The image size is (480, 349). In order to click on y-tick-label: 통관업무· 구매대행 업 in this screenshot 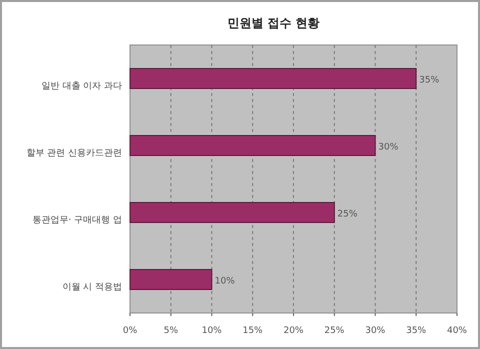, I will do `click(77, 221)`.